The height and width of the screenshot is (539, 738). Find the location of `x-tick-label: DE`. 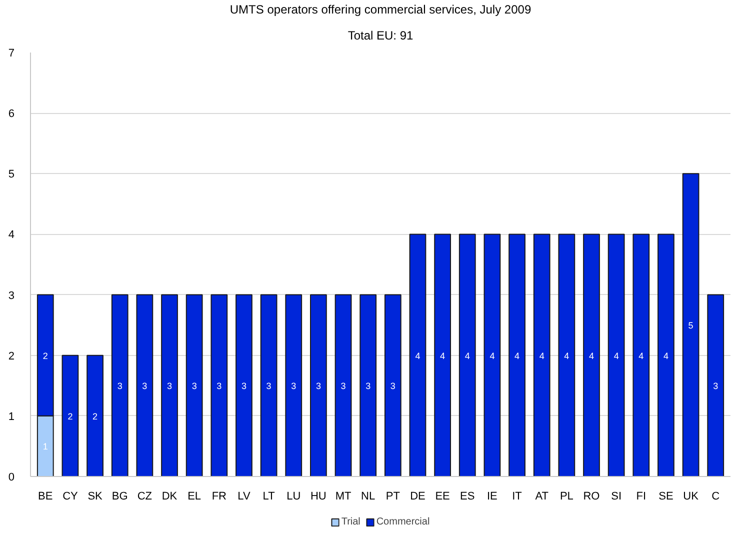

x-tick-label: DE is located at coordinates (418, 496).